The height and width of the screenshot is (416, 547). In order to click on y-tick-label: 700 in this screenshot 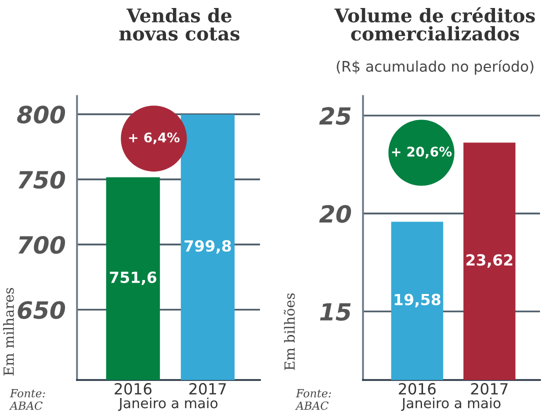, I will do `click(42, 245)`.